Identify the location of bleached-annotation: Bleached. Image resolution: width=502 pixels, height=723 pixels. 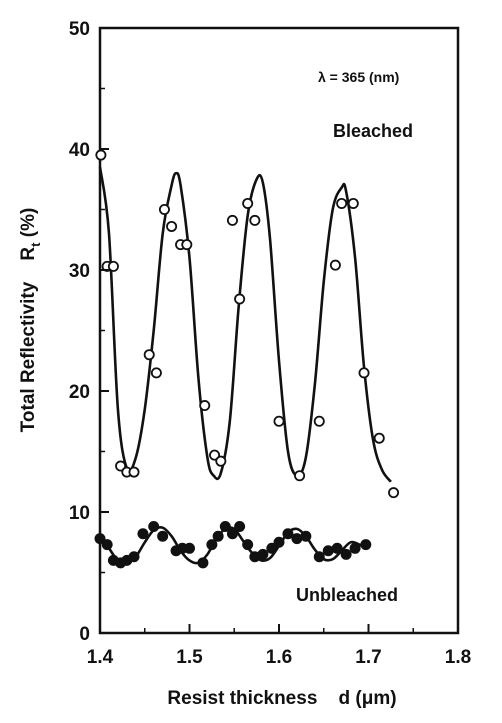
(373, 131).